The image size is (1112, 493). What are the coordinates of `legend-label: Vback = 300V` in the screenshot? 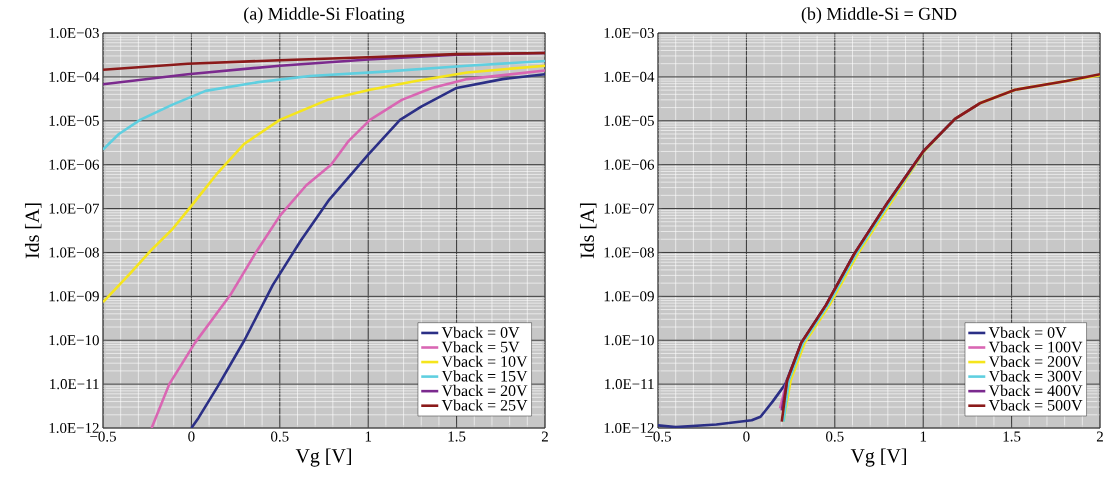 It's located at (1035, 376).